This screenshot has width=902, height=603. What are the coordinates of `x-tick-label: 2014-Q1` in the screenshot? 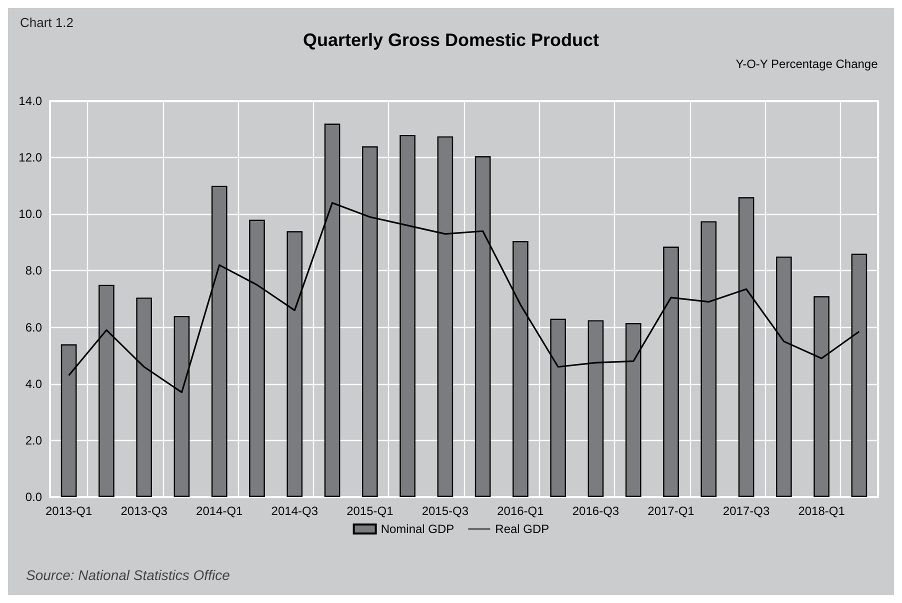 It's located at (220, 511).